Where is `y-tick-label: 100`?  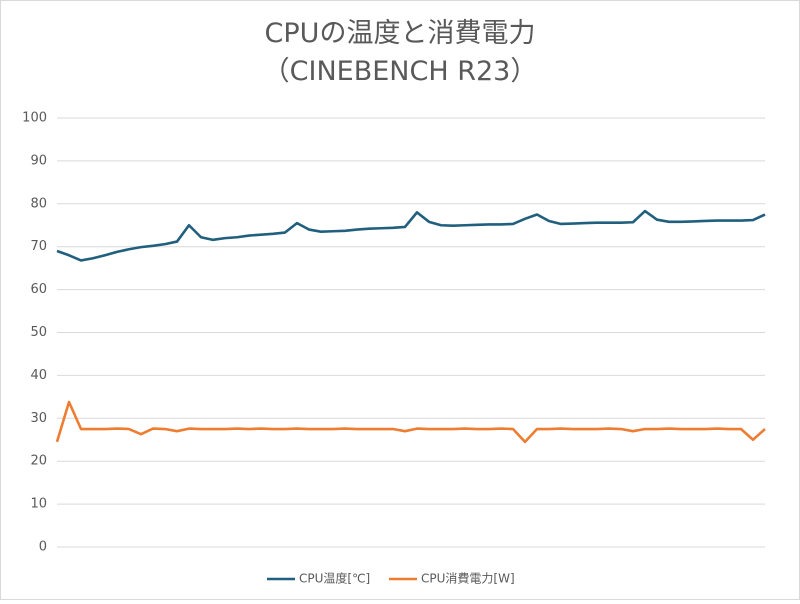 y-tick-label: 100 is located at coordinates (34, 118).